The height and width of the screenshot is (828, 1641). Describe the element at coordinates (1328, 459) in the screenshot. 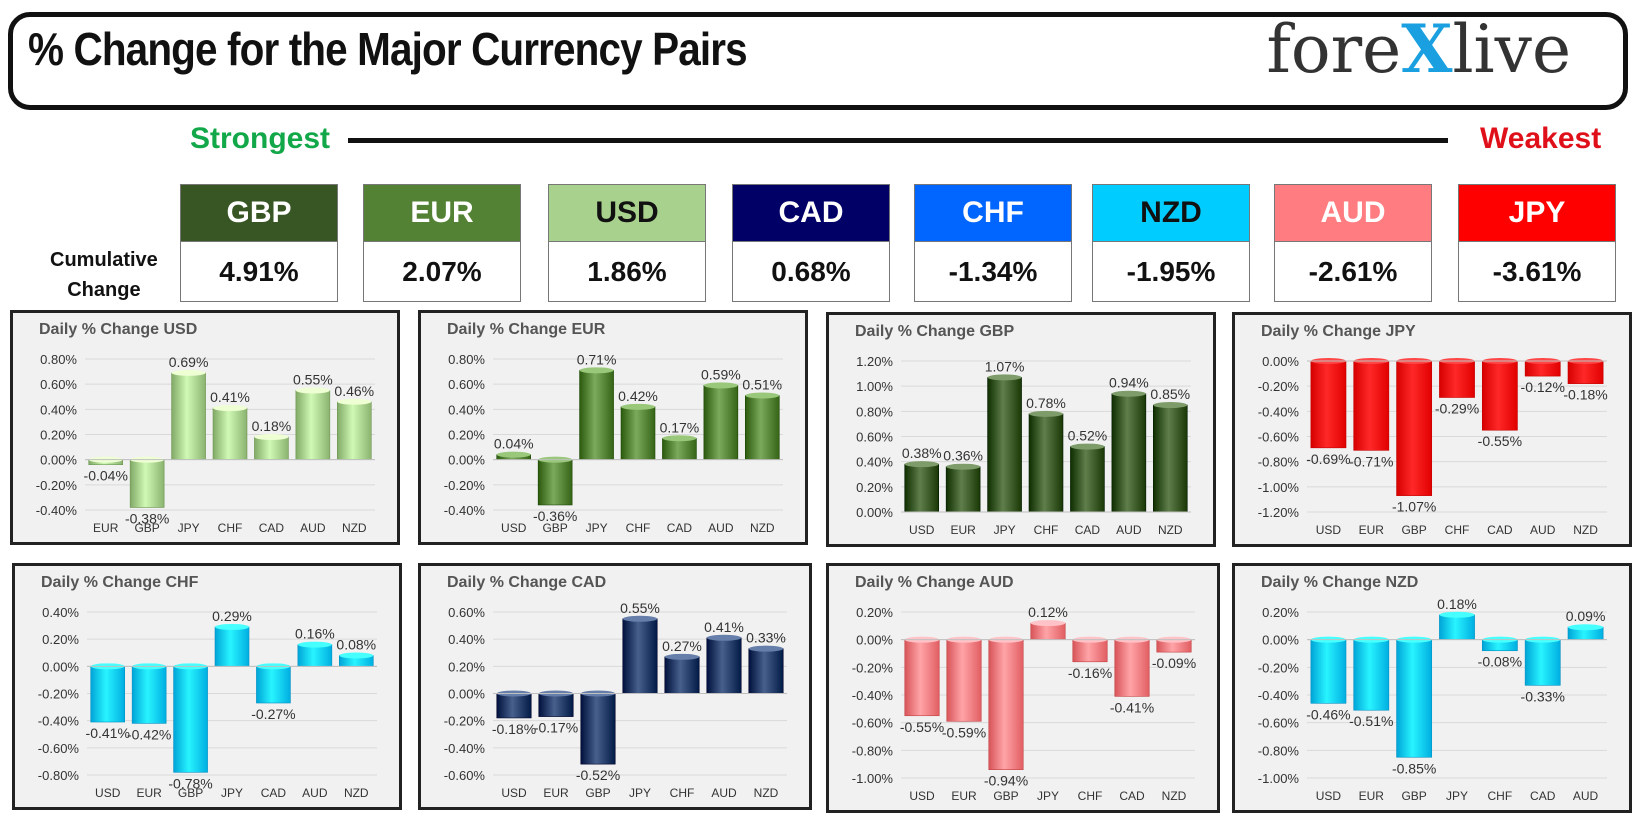

I see `data-label: -0.69%` at that location.